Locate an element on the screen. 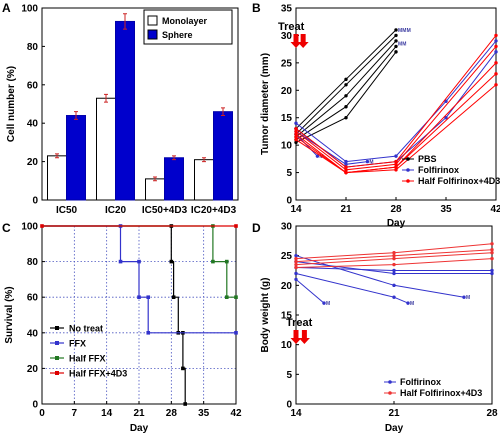  panel-d-treatment-arrow is located at coordinates (296, 337).